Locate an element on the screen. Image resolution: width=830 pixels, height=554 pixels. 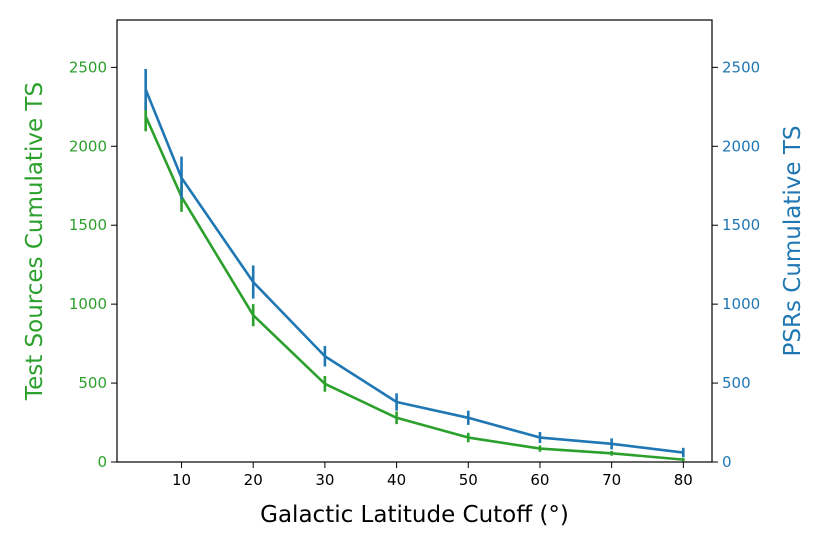
x-tick-label: 40 is located at coordinates (396, 480).